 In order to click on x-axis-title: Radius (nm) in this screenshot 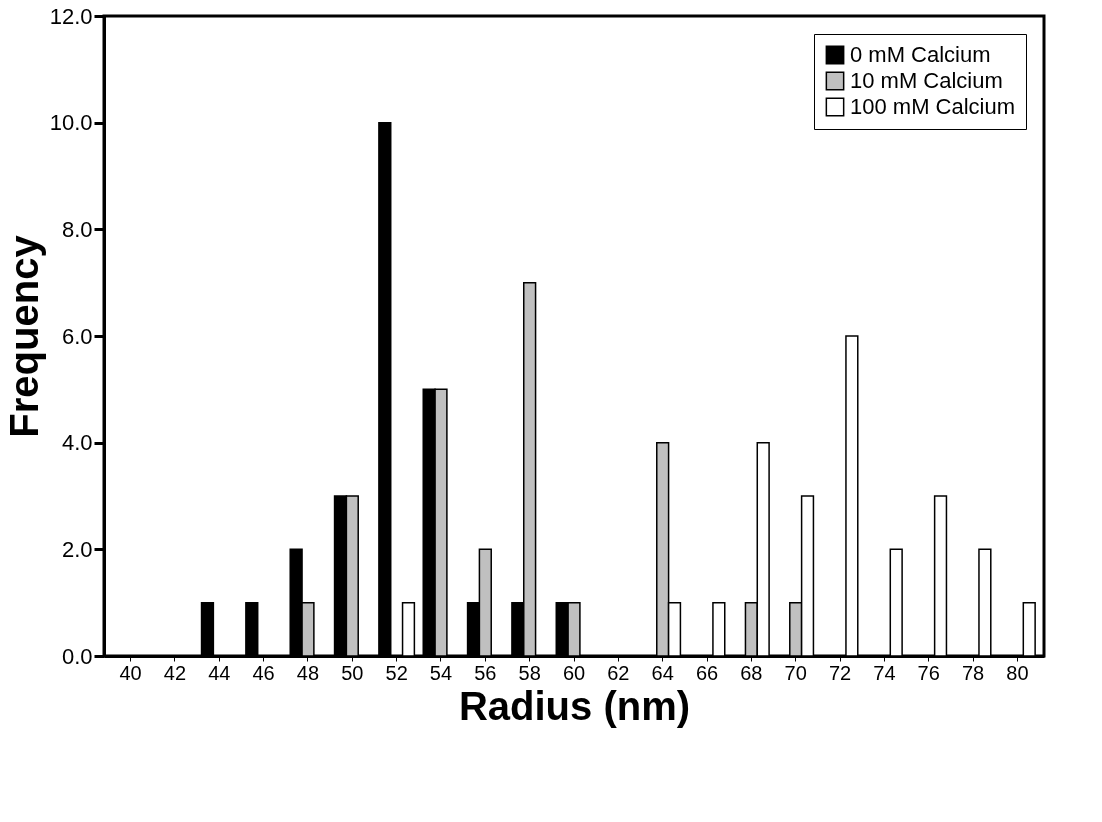, I will do `click(574, 705)`.